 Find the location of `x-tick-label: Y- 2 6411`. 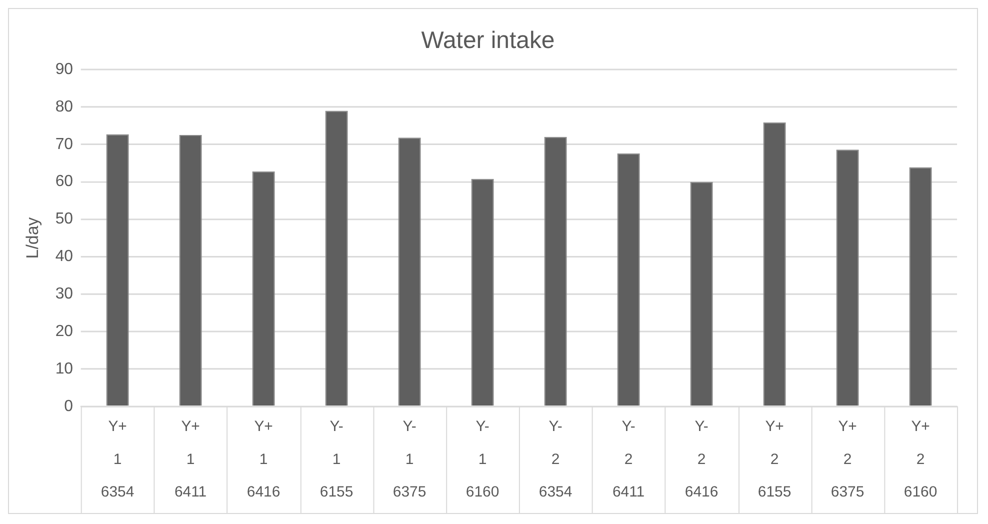

x-tick-label: Y- 2 6411 is located at coordinates (628, 459).